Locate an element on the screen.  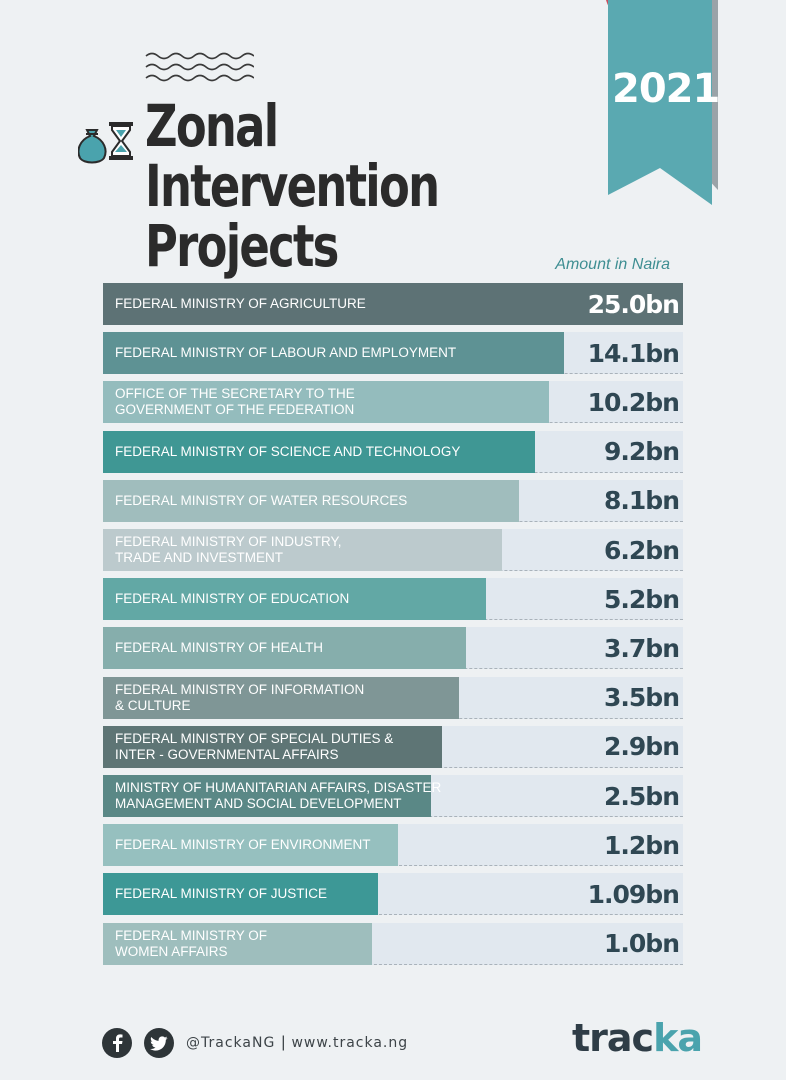
bar-value-label: 2.5bn is located at coordinates (642, 796).